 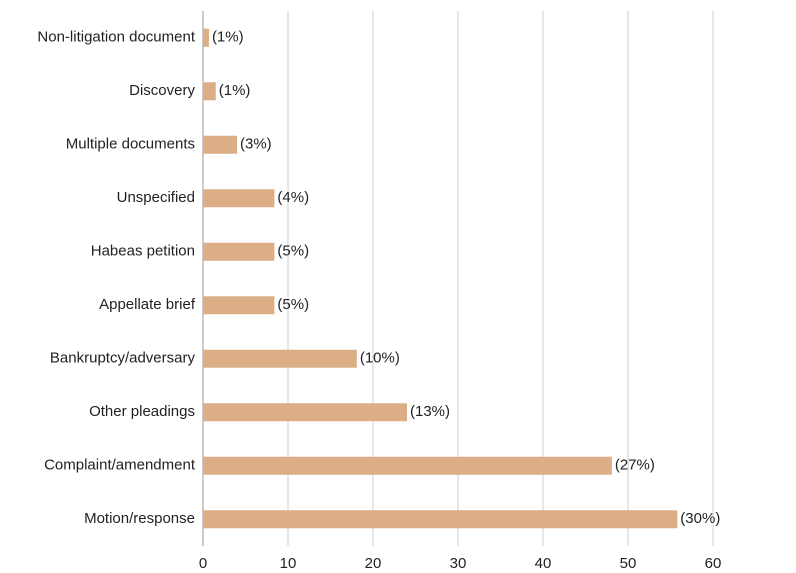 What do you see at coordinates (123, 358) in the screenshot?
I see `y-tick-label: Bankruptcy/adversary` at bounding box center [123, 358].